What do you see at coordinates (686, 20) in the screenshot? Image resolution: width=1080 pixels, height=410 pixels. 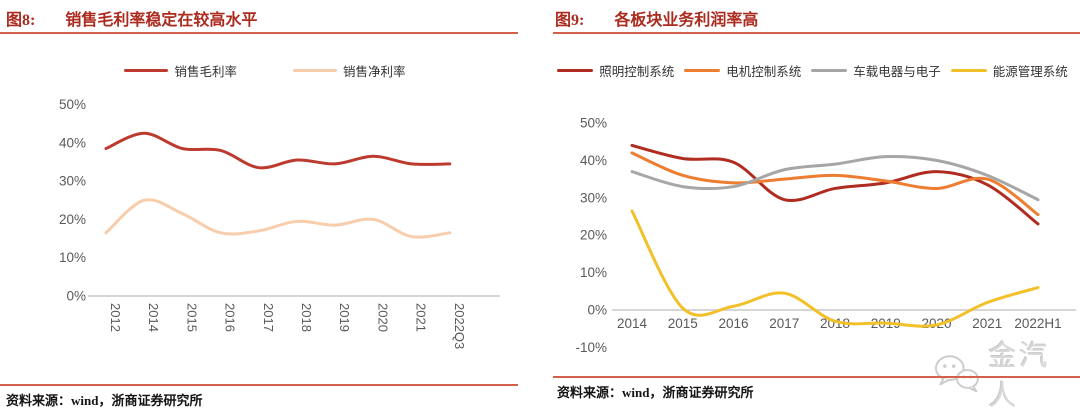 I see `figure-title-text: 各板块业务利润率高` at bounding box center [686, 20].